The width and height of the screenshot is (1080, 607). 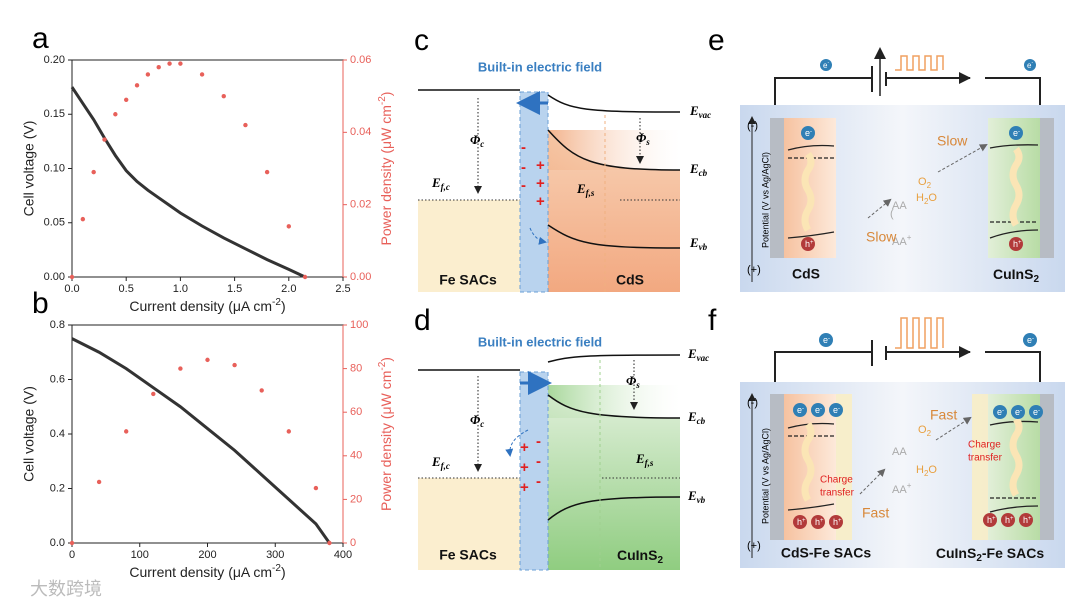 What do you see at coordinates (614, 508) in the screenshot?
I see `vb-edge` at bounding box center [614, 508].